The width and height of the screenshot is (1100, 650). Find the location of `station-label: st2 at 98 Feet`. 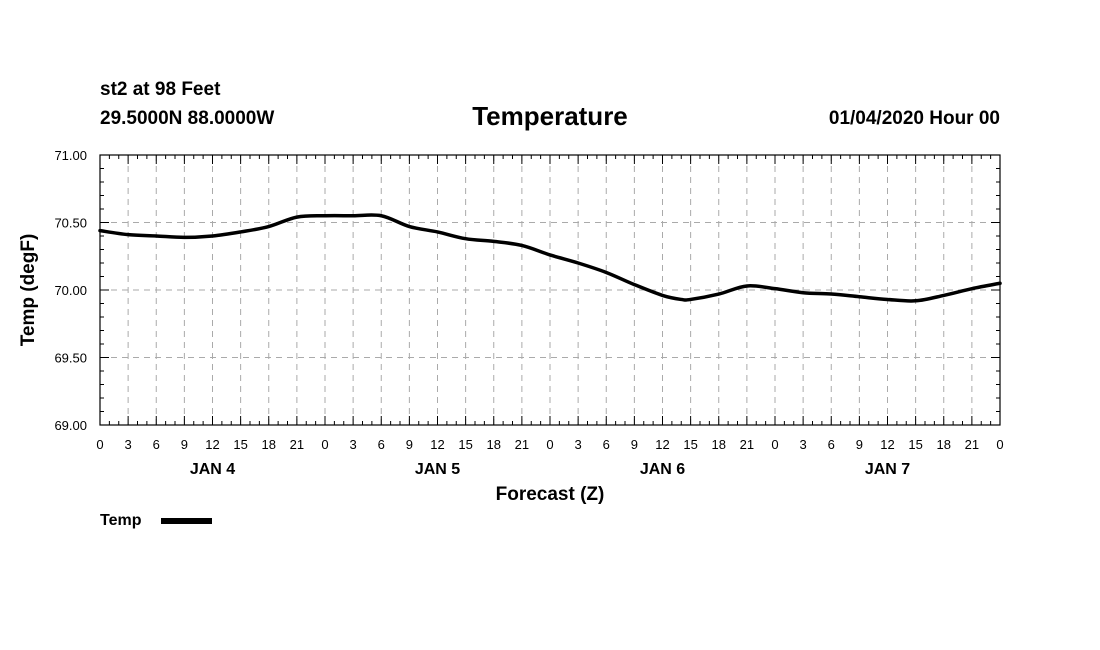

station-label: st2 at 98 Feet is located at coordinates (160, 89).